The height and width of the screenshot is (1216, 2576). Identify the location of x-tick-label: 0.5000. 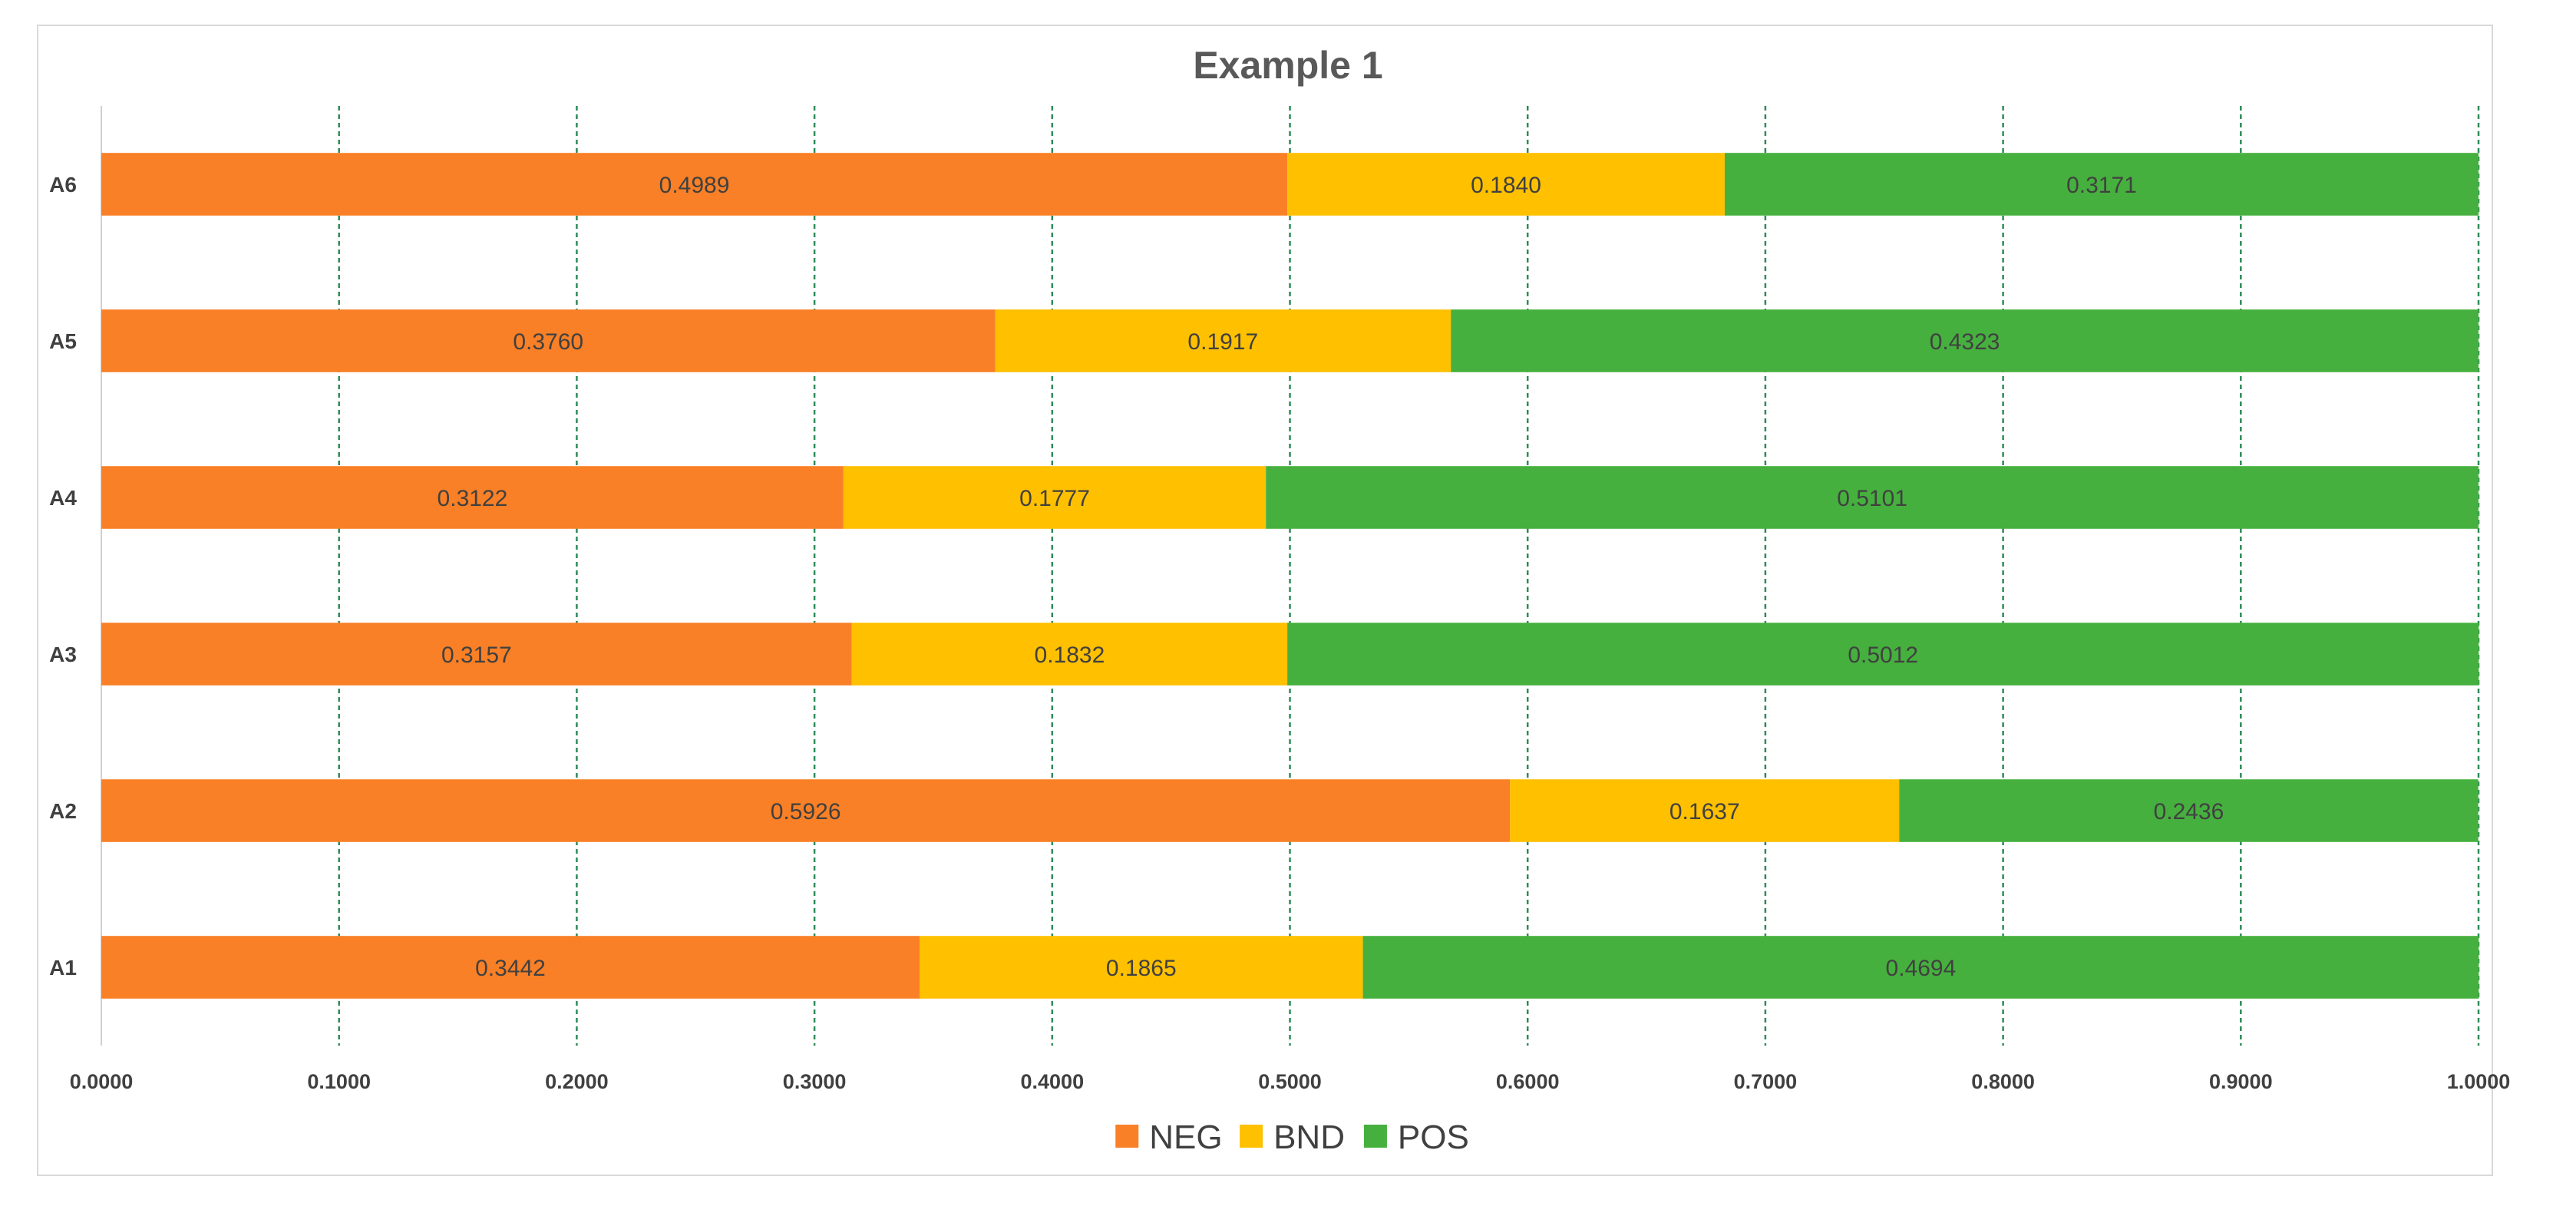
(1290, 1081).